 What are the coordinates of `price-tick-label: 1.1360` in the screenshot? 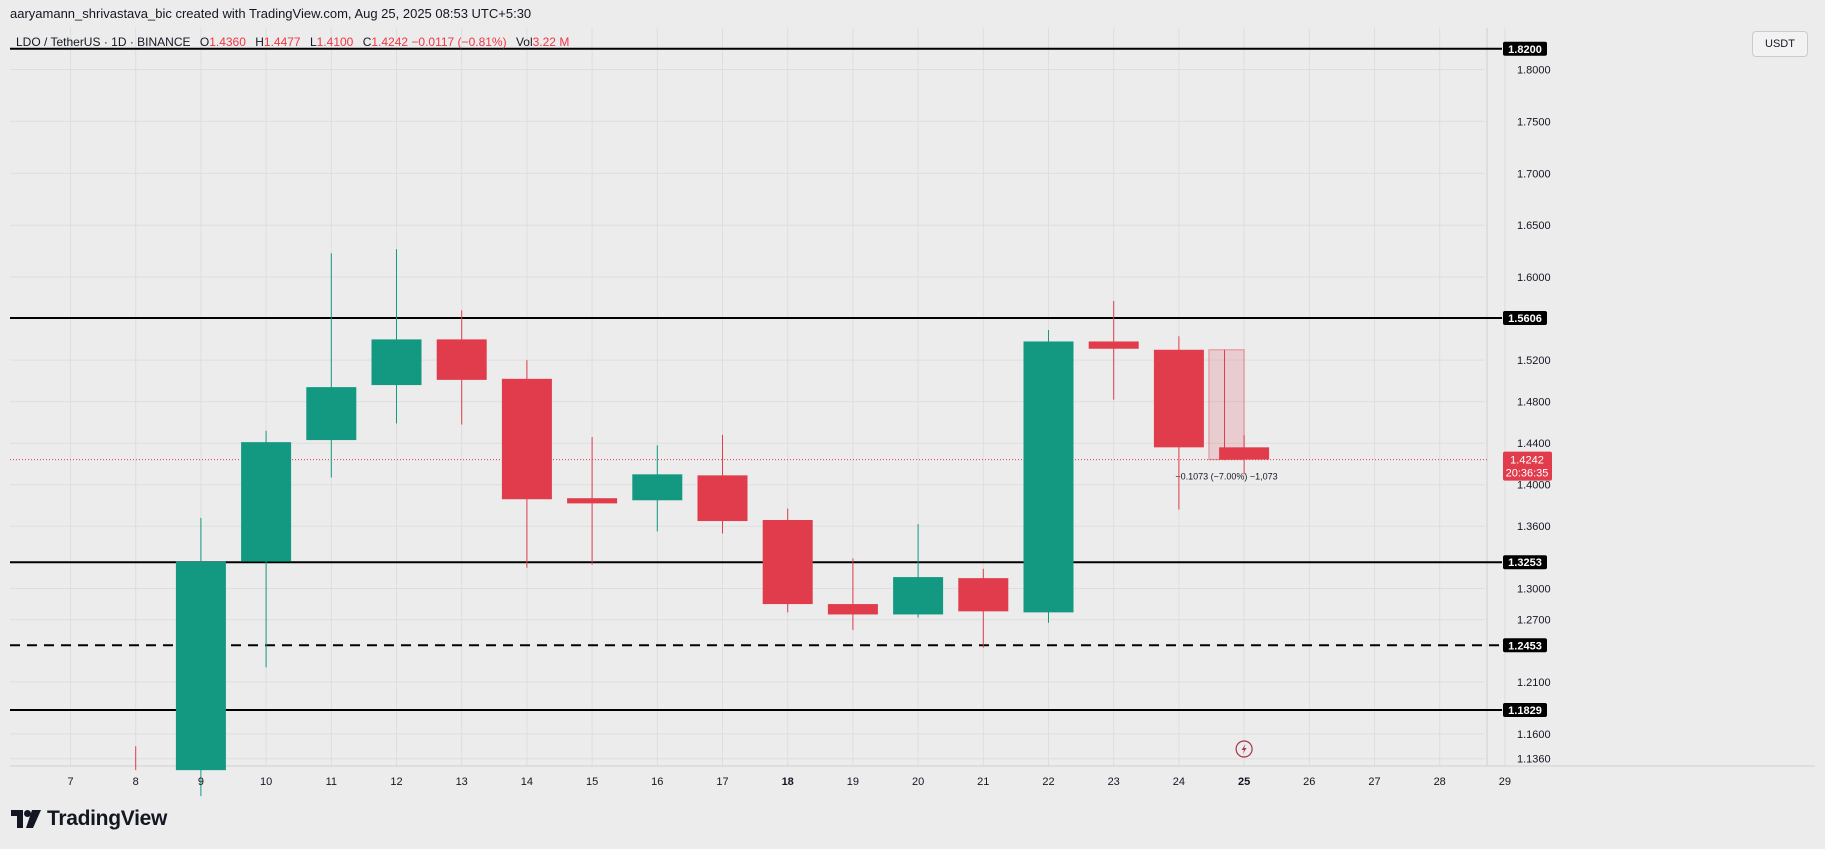 It's located at (1534, 760).